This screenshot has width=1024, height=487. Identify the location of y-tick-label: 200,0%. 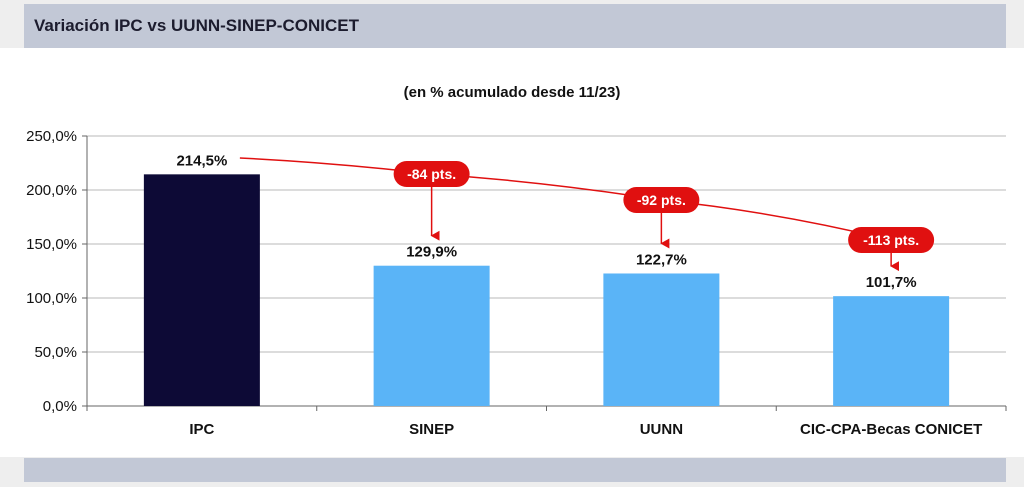
(51, 190).